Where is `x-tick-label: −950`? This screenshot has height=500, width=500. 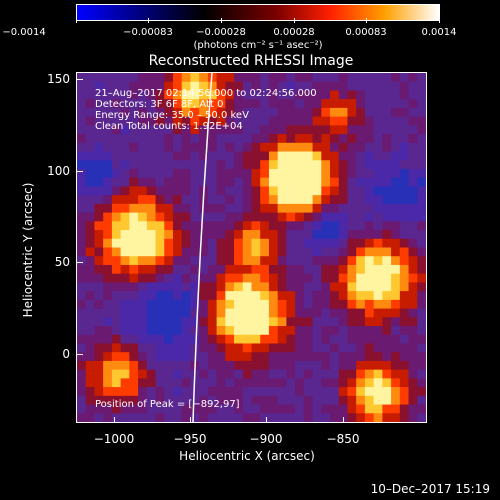 x-tick-label: −950 is located at coordinates (190, 439).